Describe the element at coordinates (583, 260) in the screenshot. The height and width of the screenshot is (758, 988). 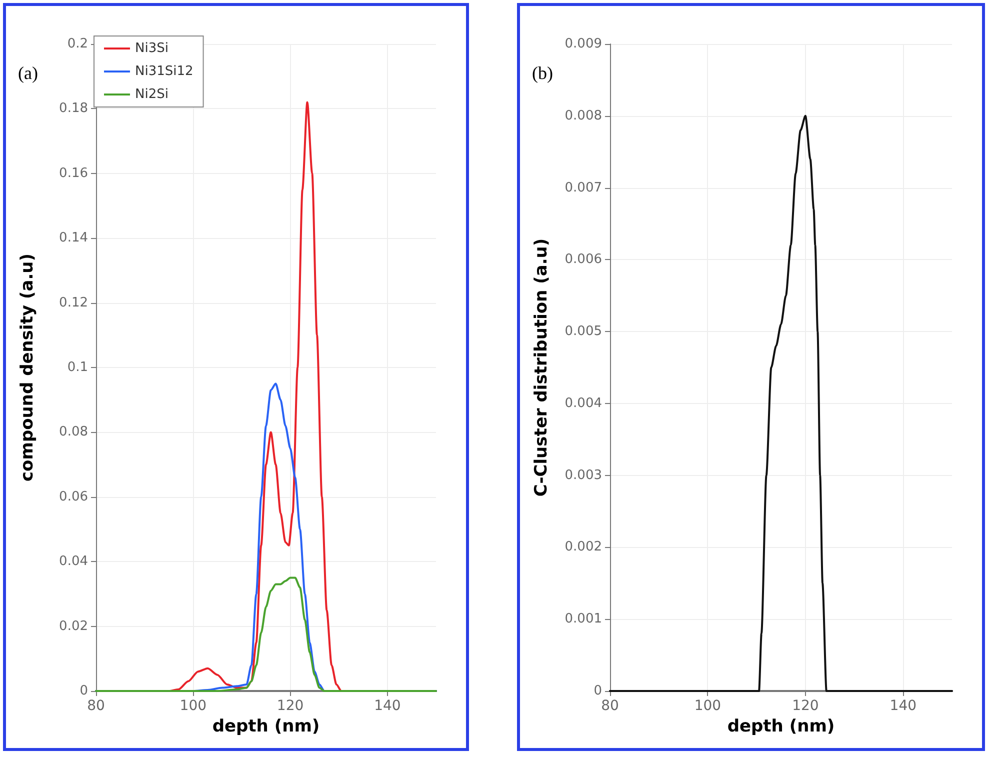
I see `y-tick-label: 0.006` at that location.